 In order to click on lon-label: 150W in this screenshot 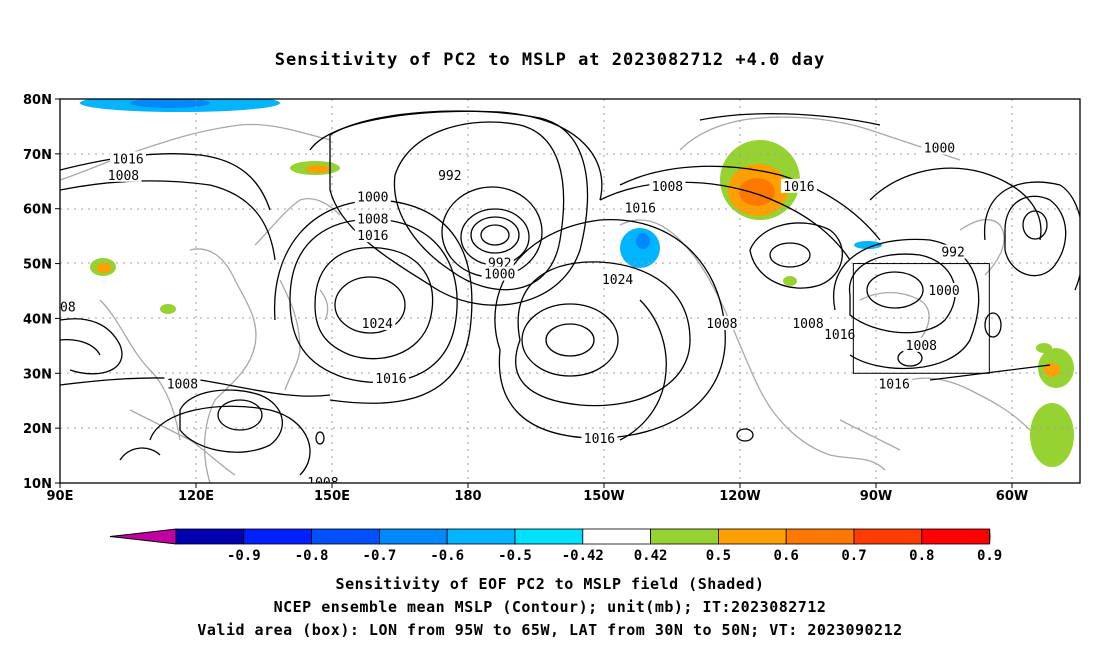, I will do `click(603, 496)`.